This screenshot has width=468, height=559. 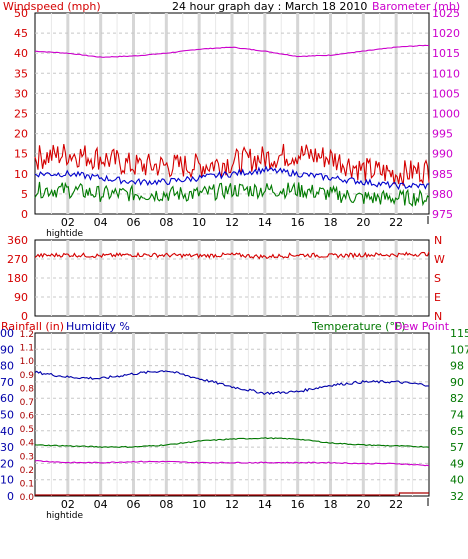 What do you see at coordinates (232, 194) in the screenshot?
I see `wind-avg-line` at bounding box center [232, 194].